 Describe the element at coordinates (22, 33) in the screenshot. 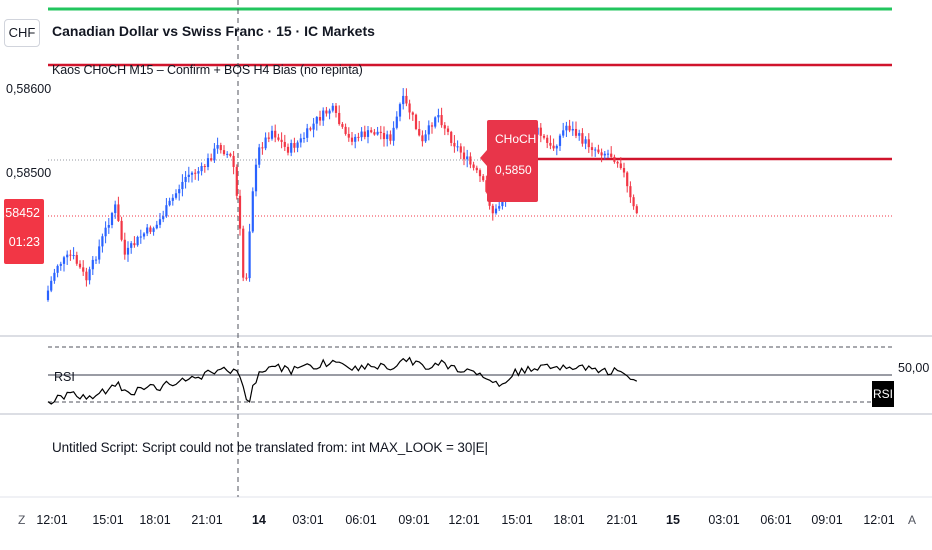

I see `symbol-button: CHF` at that location.